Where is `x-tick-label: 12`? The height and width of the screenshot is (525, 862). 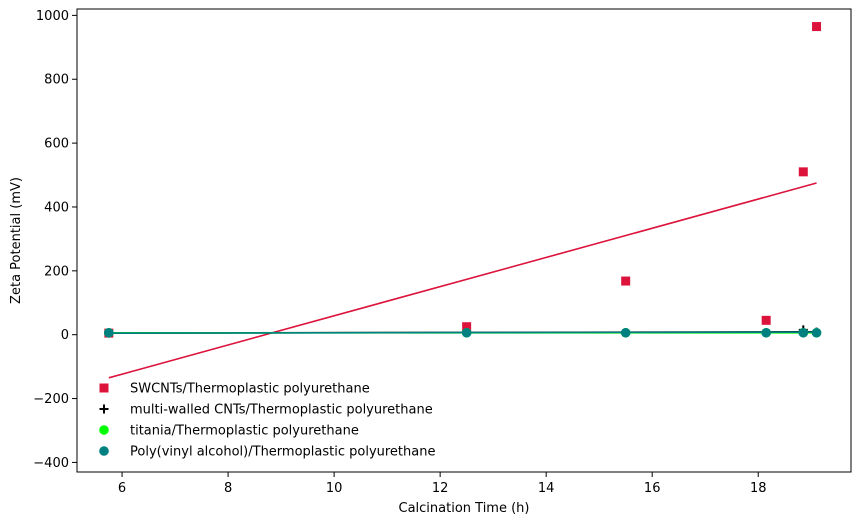 x-tick-label: 12 is located at coordinates (440, 488).